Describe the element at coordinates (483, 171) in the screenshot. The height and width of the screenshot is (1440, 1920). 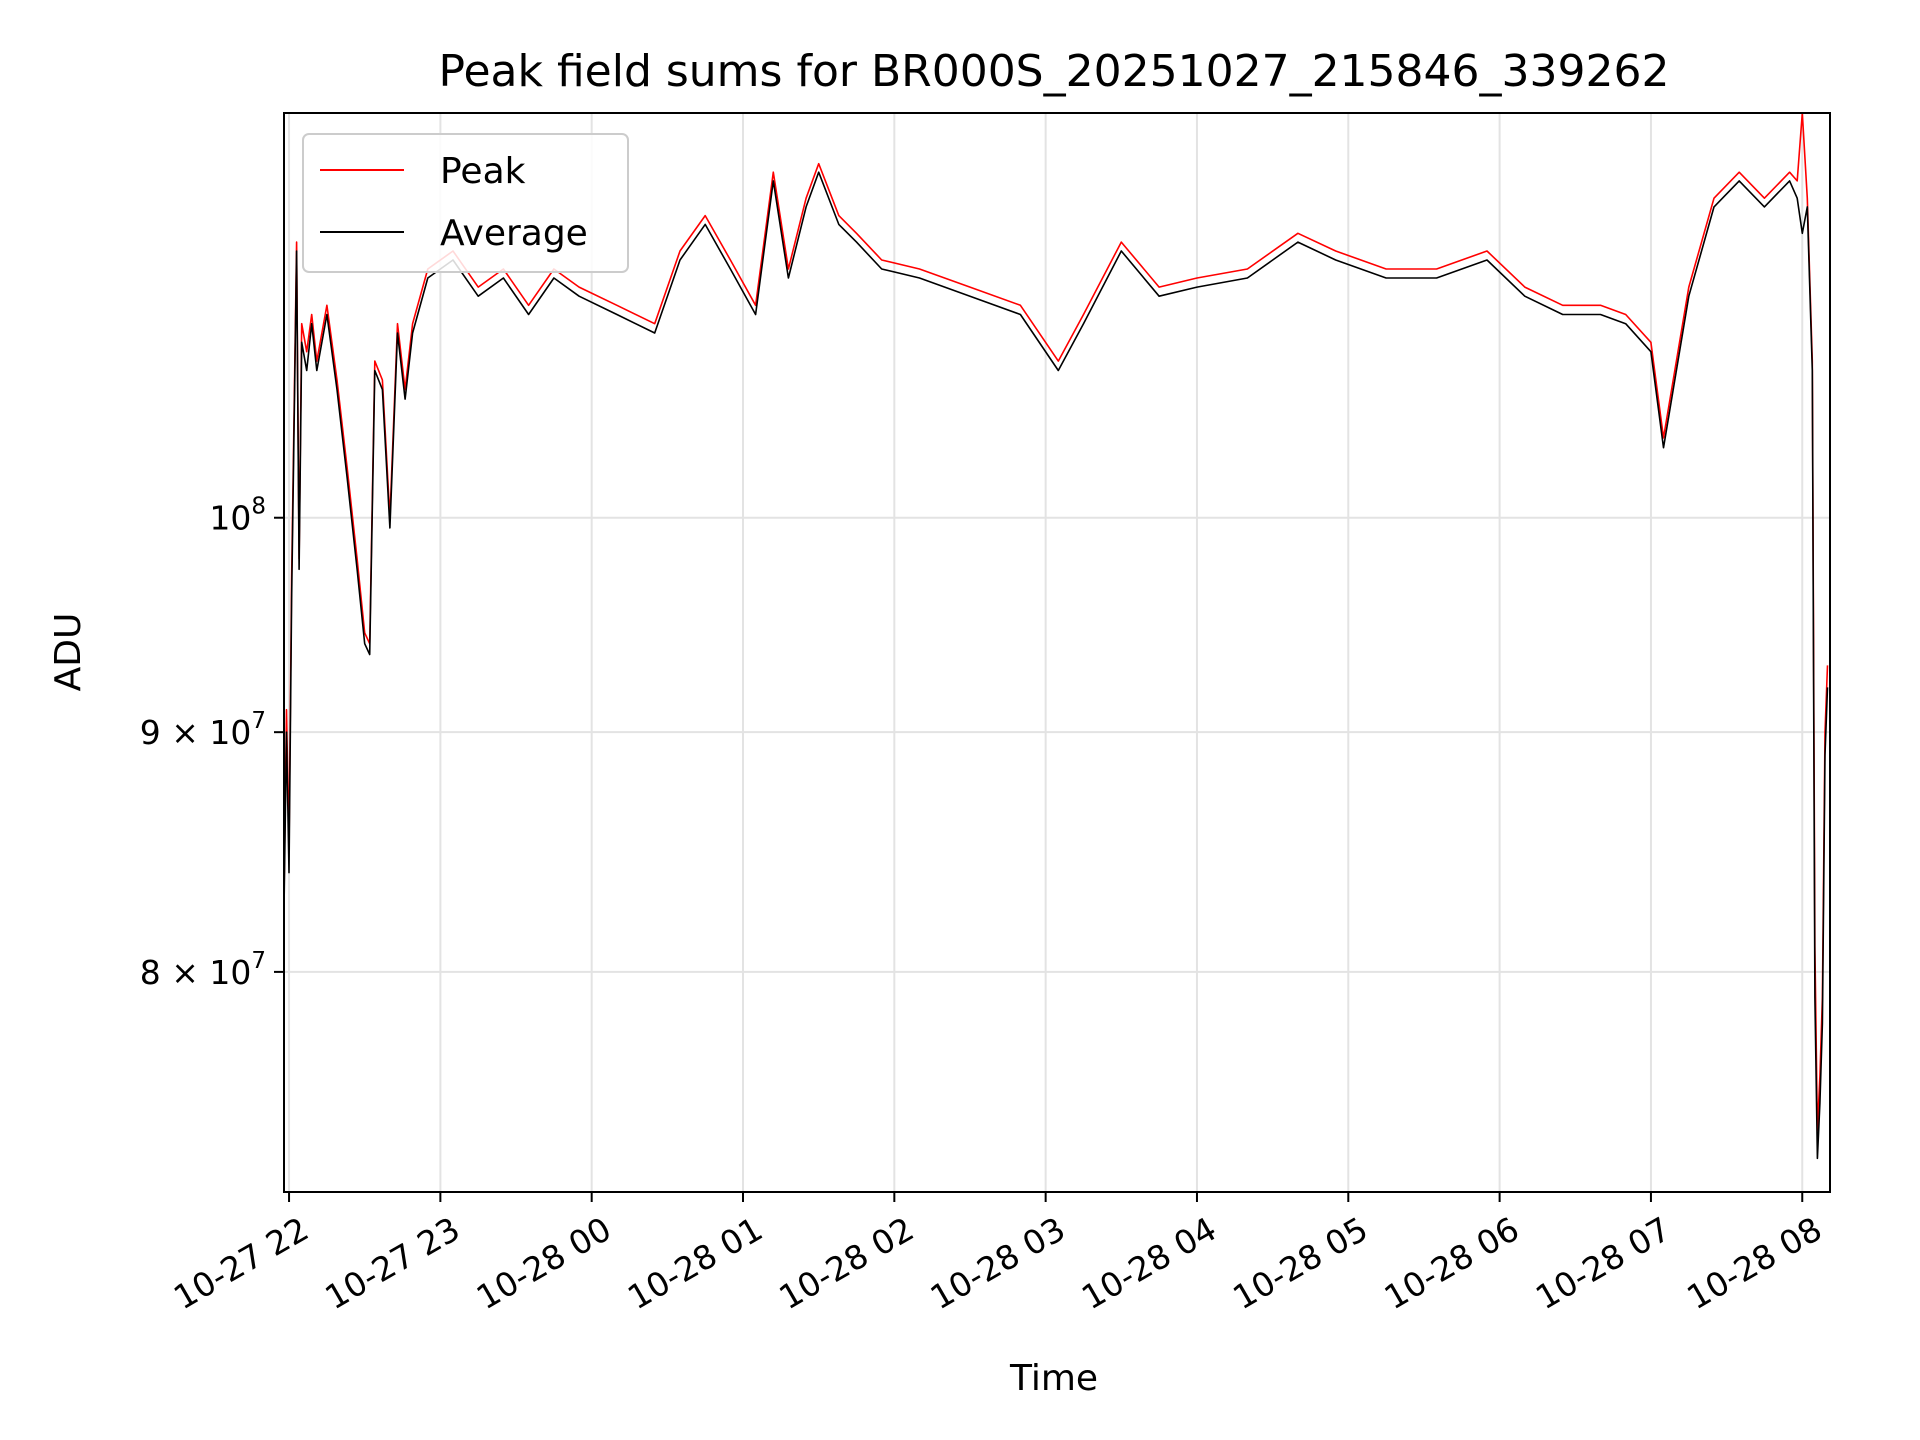
I see `legend-label: Peak` at that location.